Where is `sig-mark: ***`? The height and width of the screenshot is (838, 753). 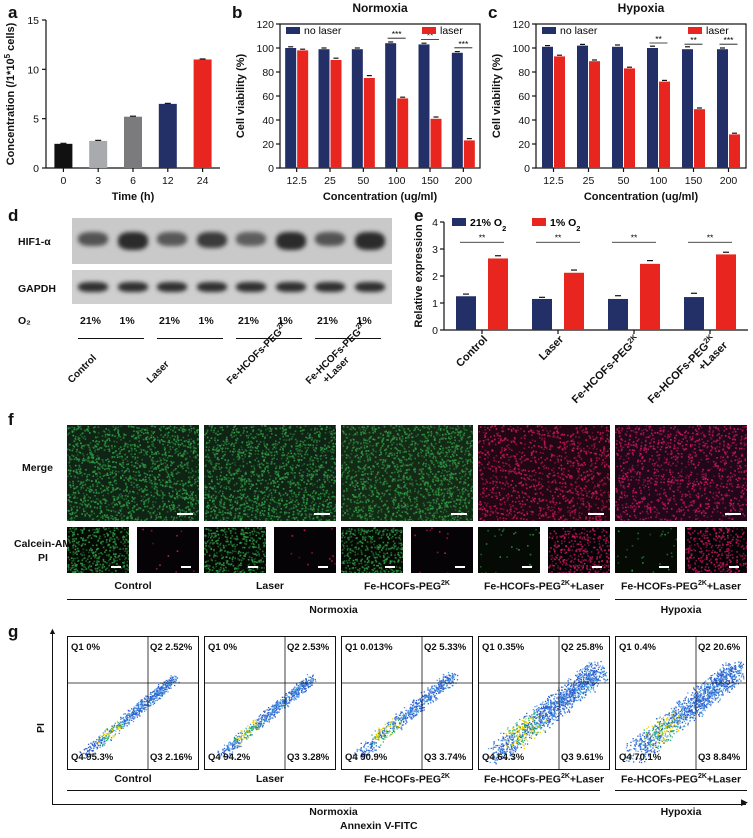
sig-mark: *** is located at coordinates (397, 34).